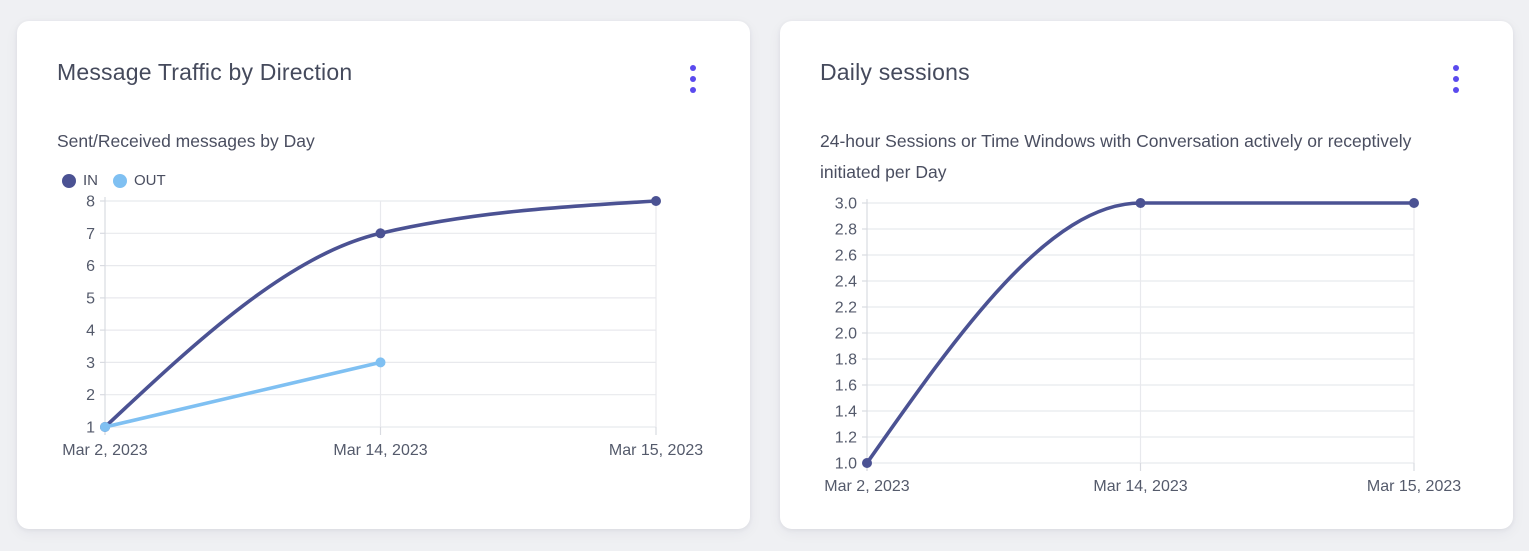 Image resolution: width=1529 pixels, height=551 pixels. I want to click on legend-dot-in, so click(69, 180).